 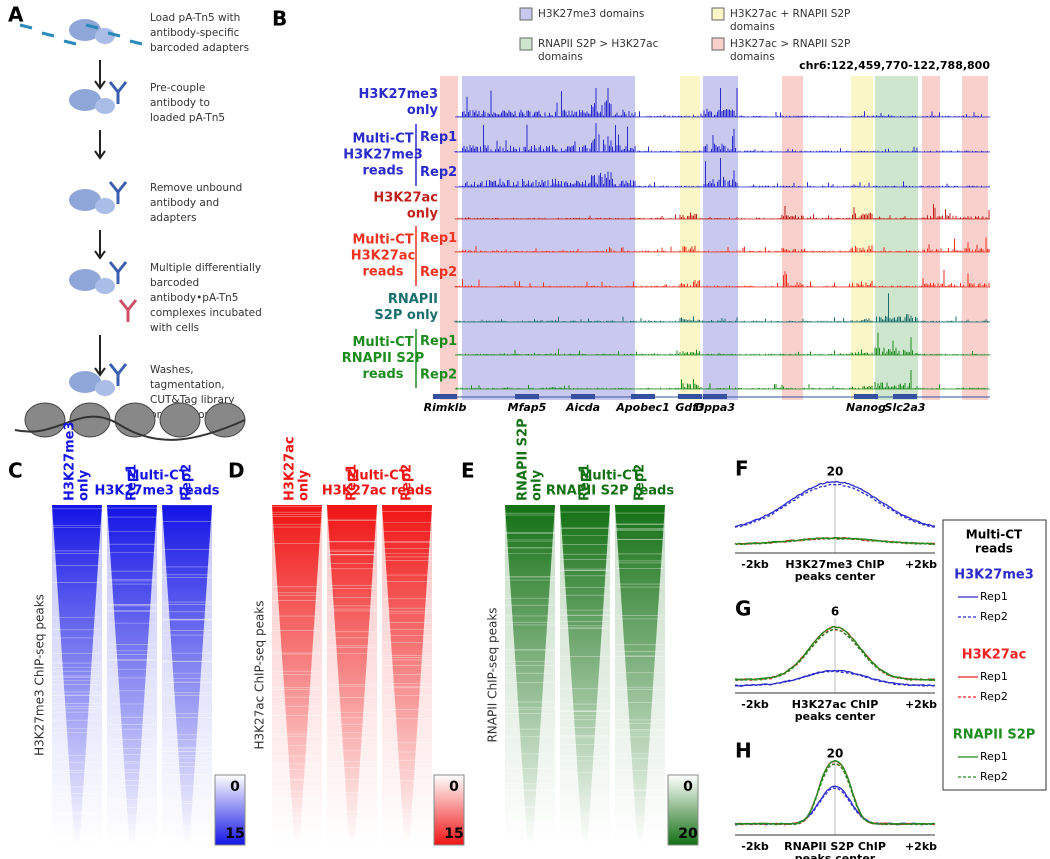 I want to click on panel-label: C, so click(x=15, y=471).